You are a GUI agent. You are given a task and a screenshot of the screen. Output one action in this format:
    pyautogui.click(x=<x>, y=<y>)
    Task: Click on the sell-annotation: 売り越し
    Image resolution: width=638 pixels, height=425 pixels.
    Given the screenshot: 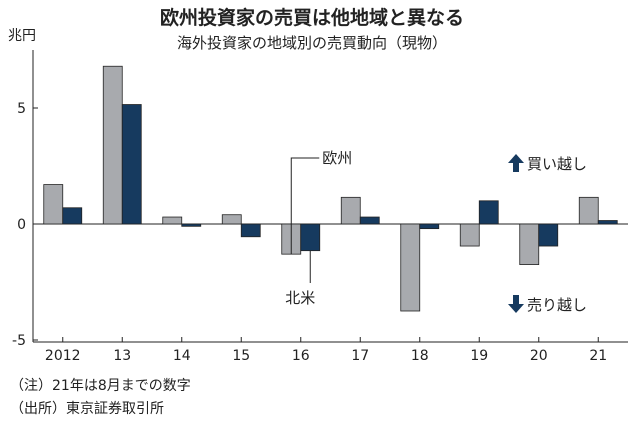 What is the action you would take?
    pyautogui.click(x=547, y=304)
    